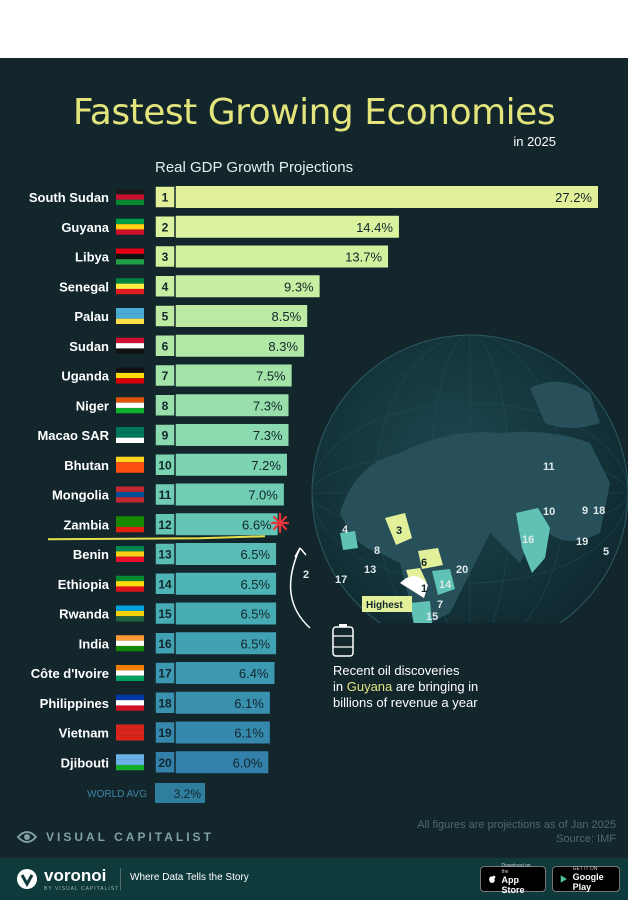 This screenshot has width=628, height=900. What do you see at coordinates (165, 674) in the screenshot?
I see `rank-label: 17` at bounding box center [165, 674].